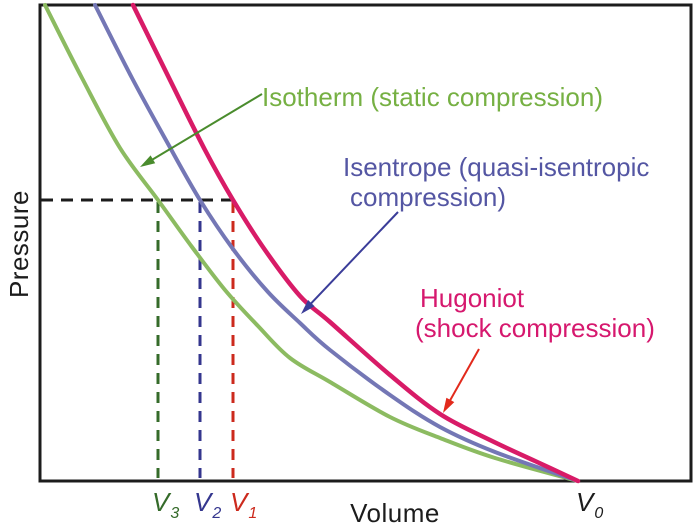 This screenshot has height=530, width=700. I want to click on annotation-isentrope: Isentrope (quasi-isentropic compression), so click(496, 182).